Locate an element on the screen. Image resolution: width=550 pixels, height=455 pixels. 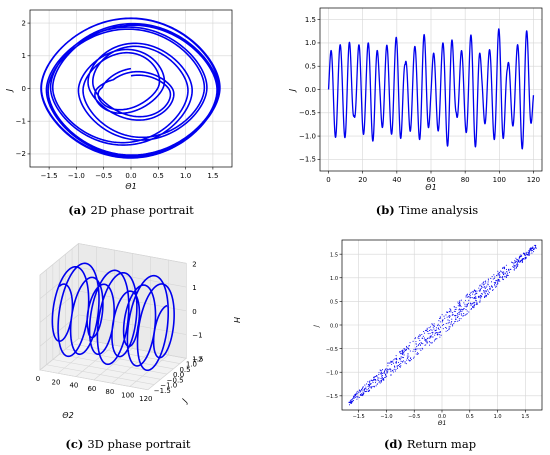
d-x-tick-label: 0.5 is located at coordinates (470, 417).